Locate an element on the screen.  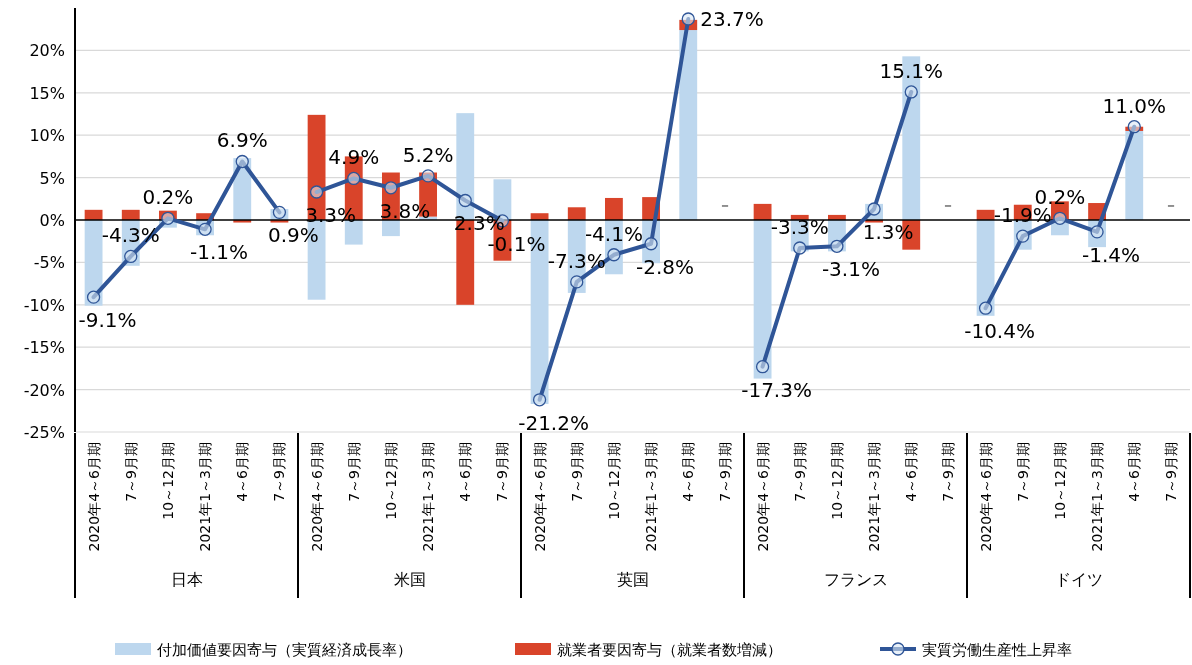
y-tick-label: 20% is located at coordinates (47, 51).